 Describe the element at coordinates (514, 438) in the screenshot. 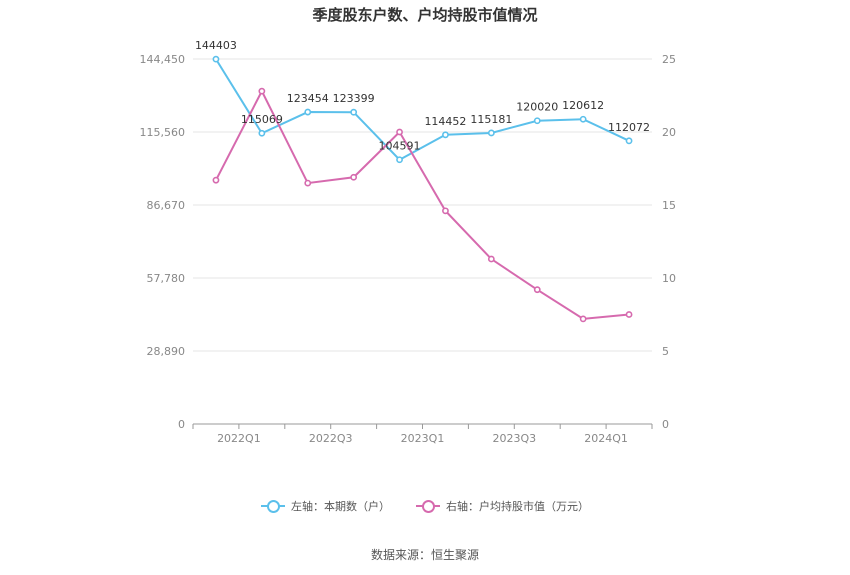

I see `x-tick-label: 2023Q3` at that location.